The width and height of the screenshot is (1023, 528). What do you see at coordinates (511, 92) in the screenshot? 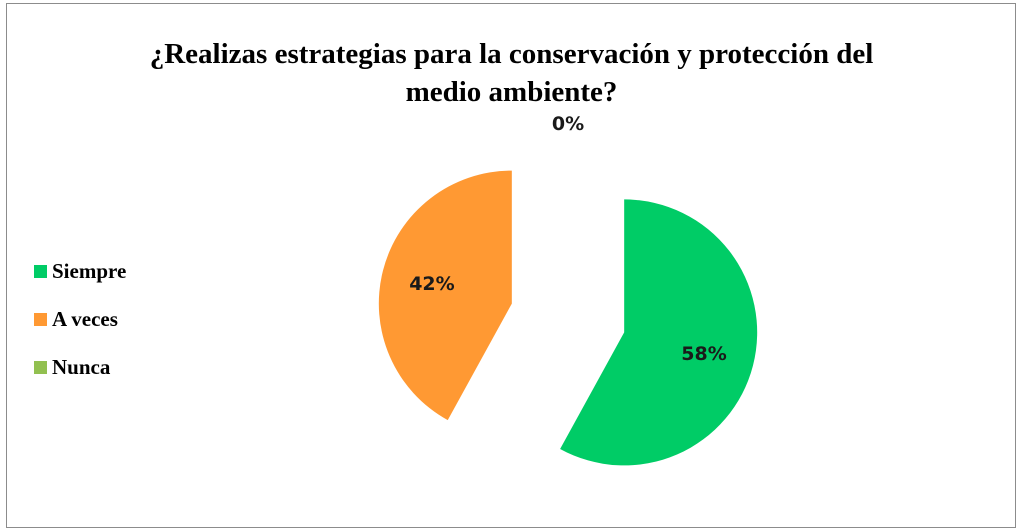
I see `chart-title-line-2: medio ambiente?` at bounding box center [511, 92].